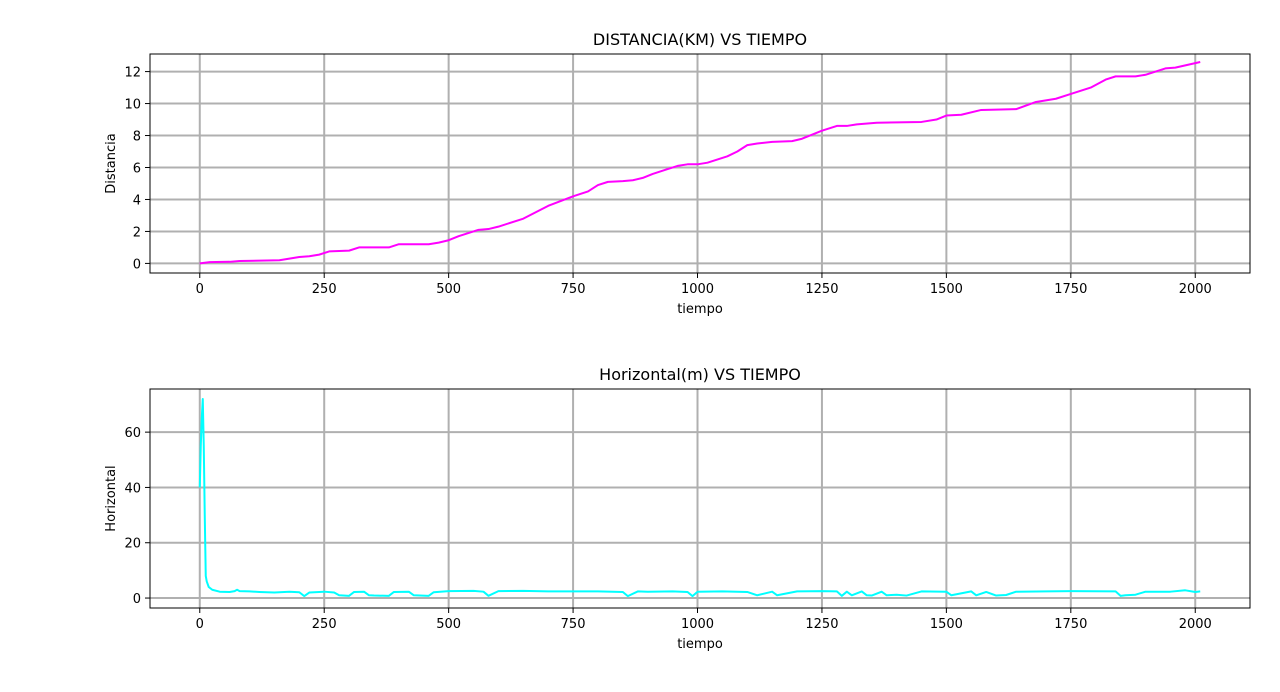 The image size is (1280, 692). Describe the element at coordinates (137, 137) in the screenshot. I see `y-tick-label: 8` at that location.